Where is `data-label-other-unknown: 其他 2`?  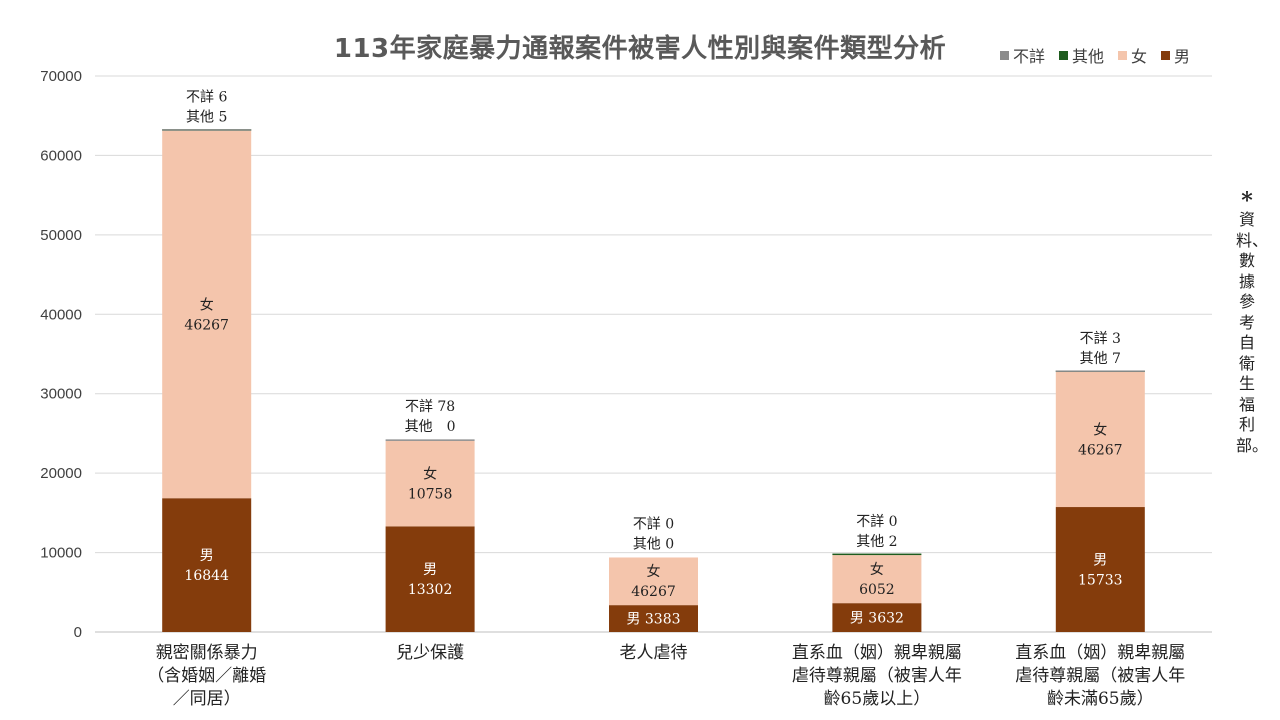 data-label-other-unknown: 其他 2 is located at coordinates (876, 542).